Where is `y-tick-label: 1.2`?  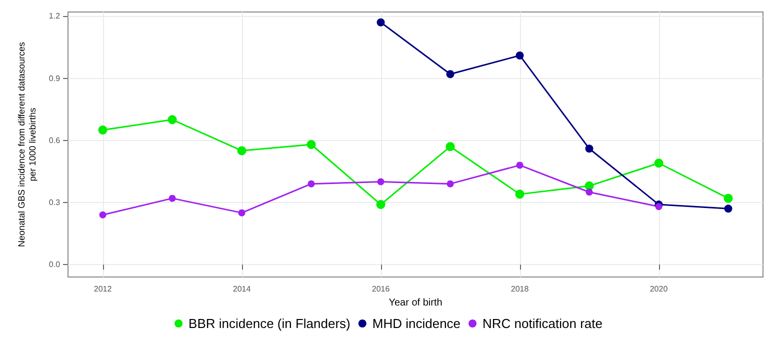
y-tick-label: 1.2 is located at coordinates (54, 16).